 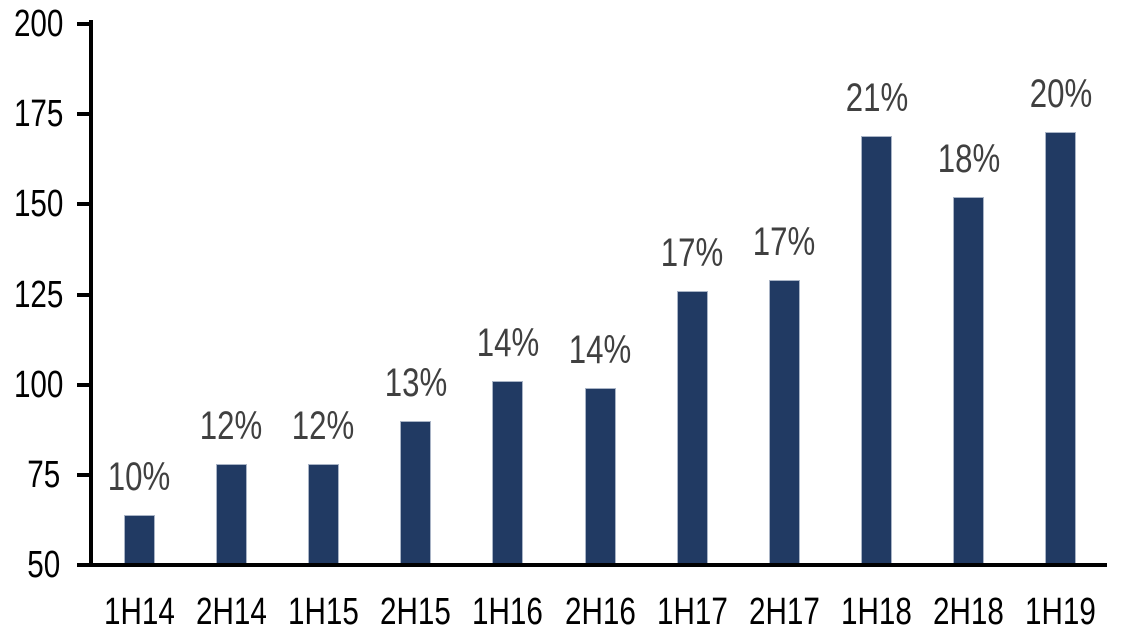 I want to click on bar-value-label-text: 18%, so click(x=968, y=159).